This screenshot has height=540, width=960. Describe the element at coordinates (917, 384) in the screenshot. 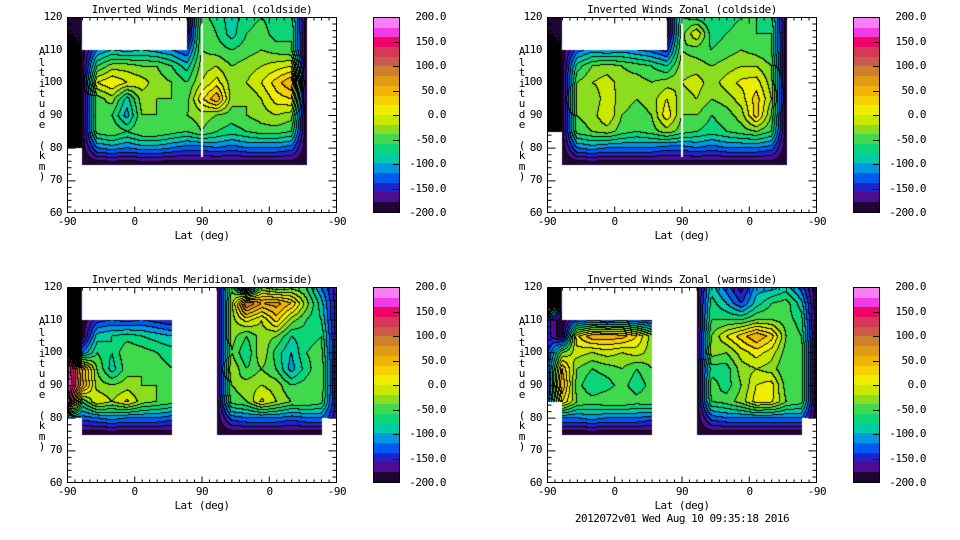

I see `colorbar-label: 0.0` at that location.